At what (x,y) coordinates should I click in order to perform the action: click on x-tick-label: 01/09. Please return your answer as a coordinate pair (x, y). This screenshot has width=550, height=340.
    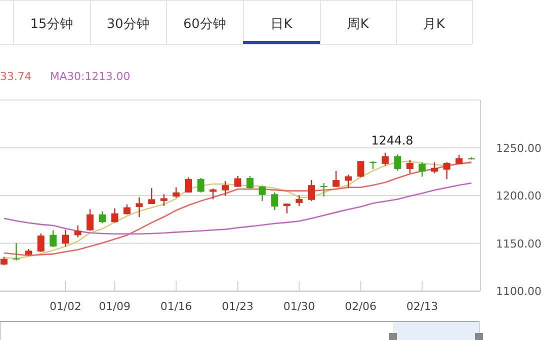
    Looking at the image, I should click on (114, 306).